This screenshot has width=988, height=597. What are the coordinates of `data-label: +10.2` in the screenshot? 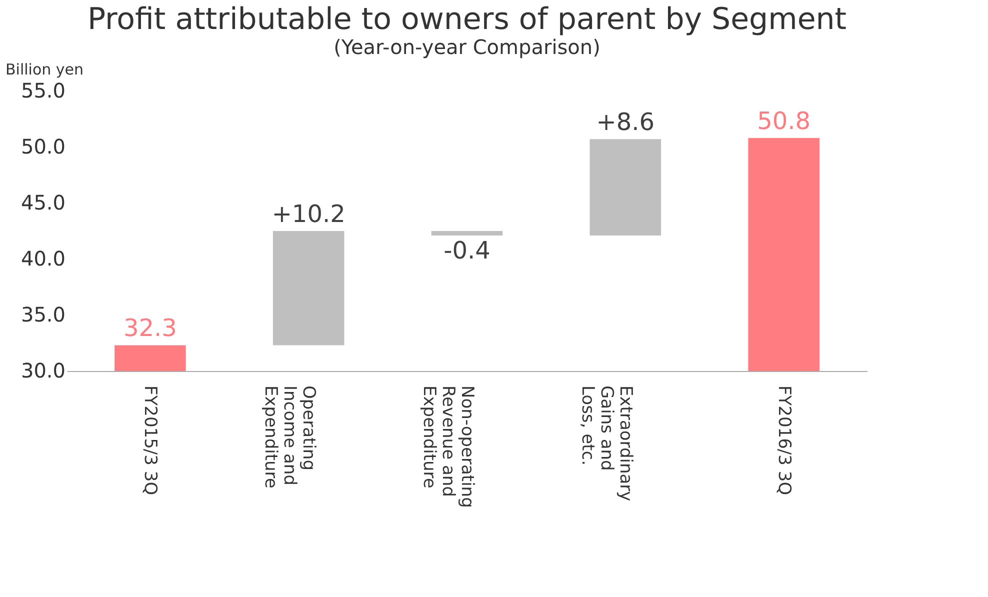 It's located at (309, 214).